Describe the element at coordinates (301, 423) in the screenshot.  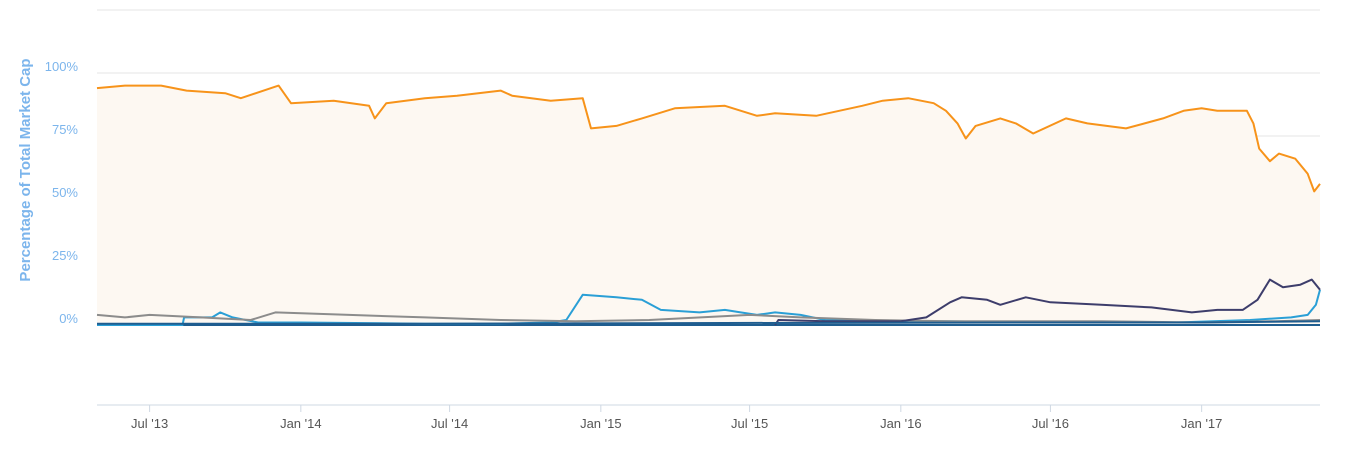
I see `x-tick-label: Jan '14` at that location.